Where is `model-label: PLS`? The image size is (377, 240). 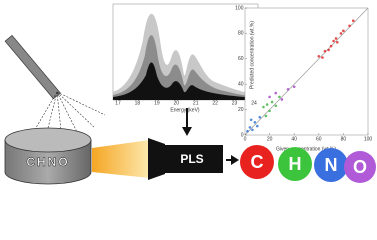
model-label: PLS is located at coordinates (191, 159).